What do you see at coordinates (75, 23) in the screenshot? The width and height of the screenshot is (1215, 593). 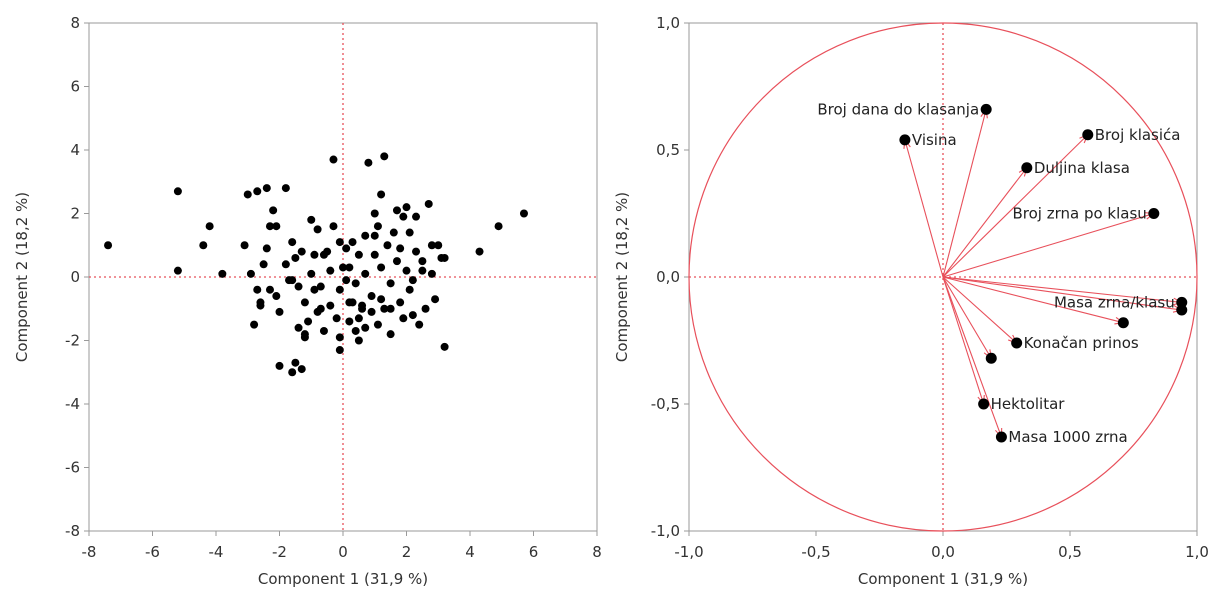 I see `score-plot-y-tick-label: 8` at bounding box center [75, 23].